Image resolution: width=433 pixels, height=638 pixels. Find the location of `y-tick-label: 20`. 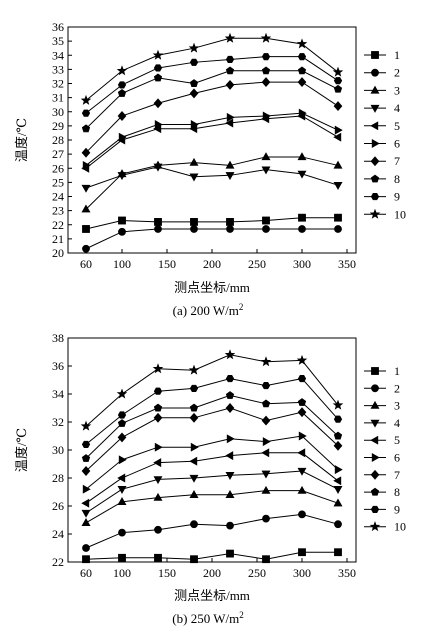

y-tick-label: 20 is located at coordinates (58, 253).